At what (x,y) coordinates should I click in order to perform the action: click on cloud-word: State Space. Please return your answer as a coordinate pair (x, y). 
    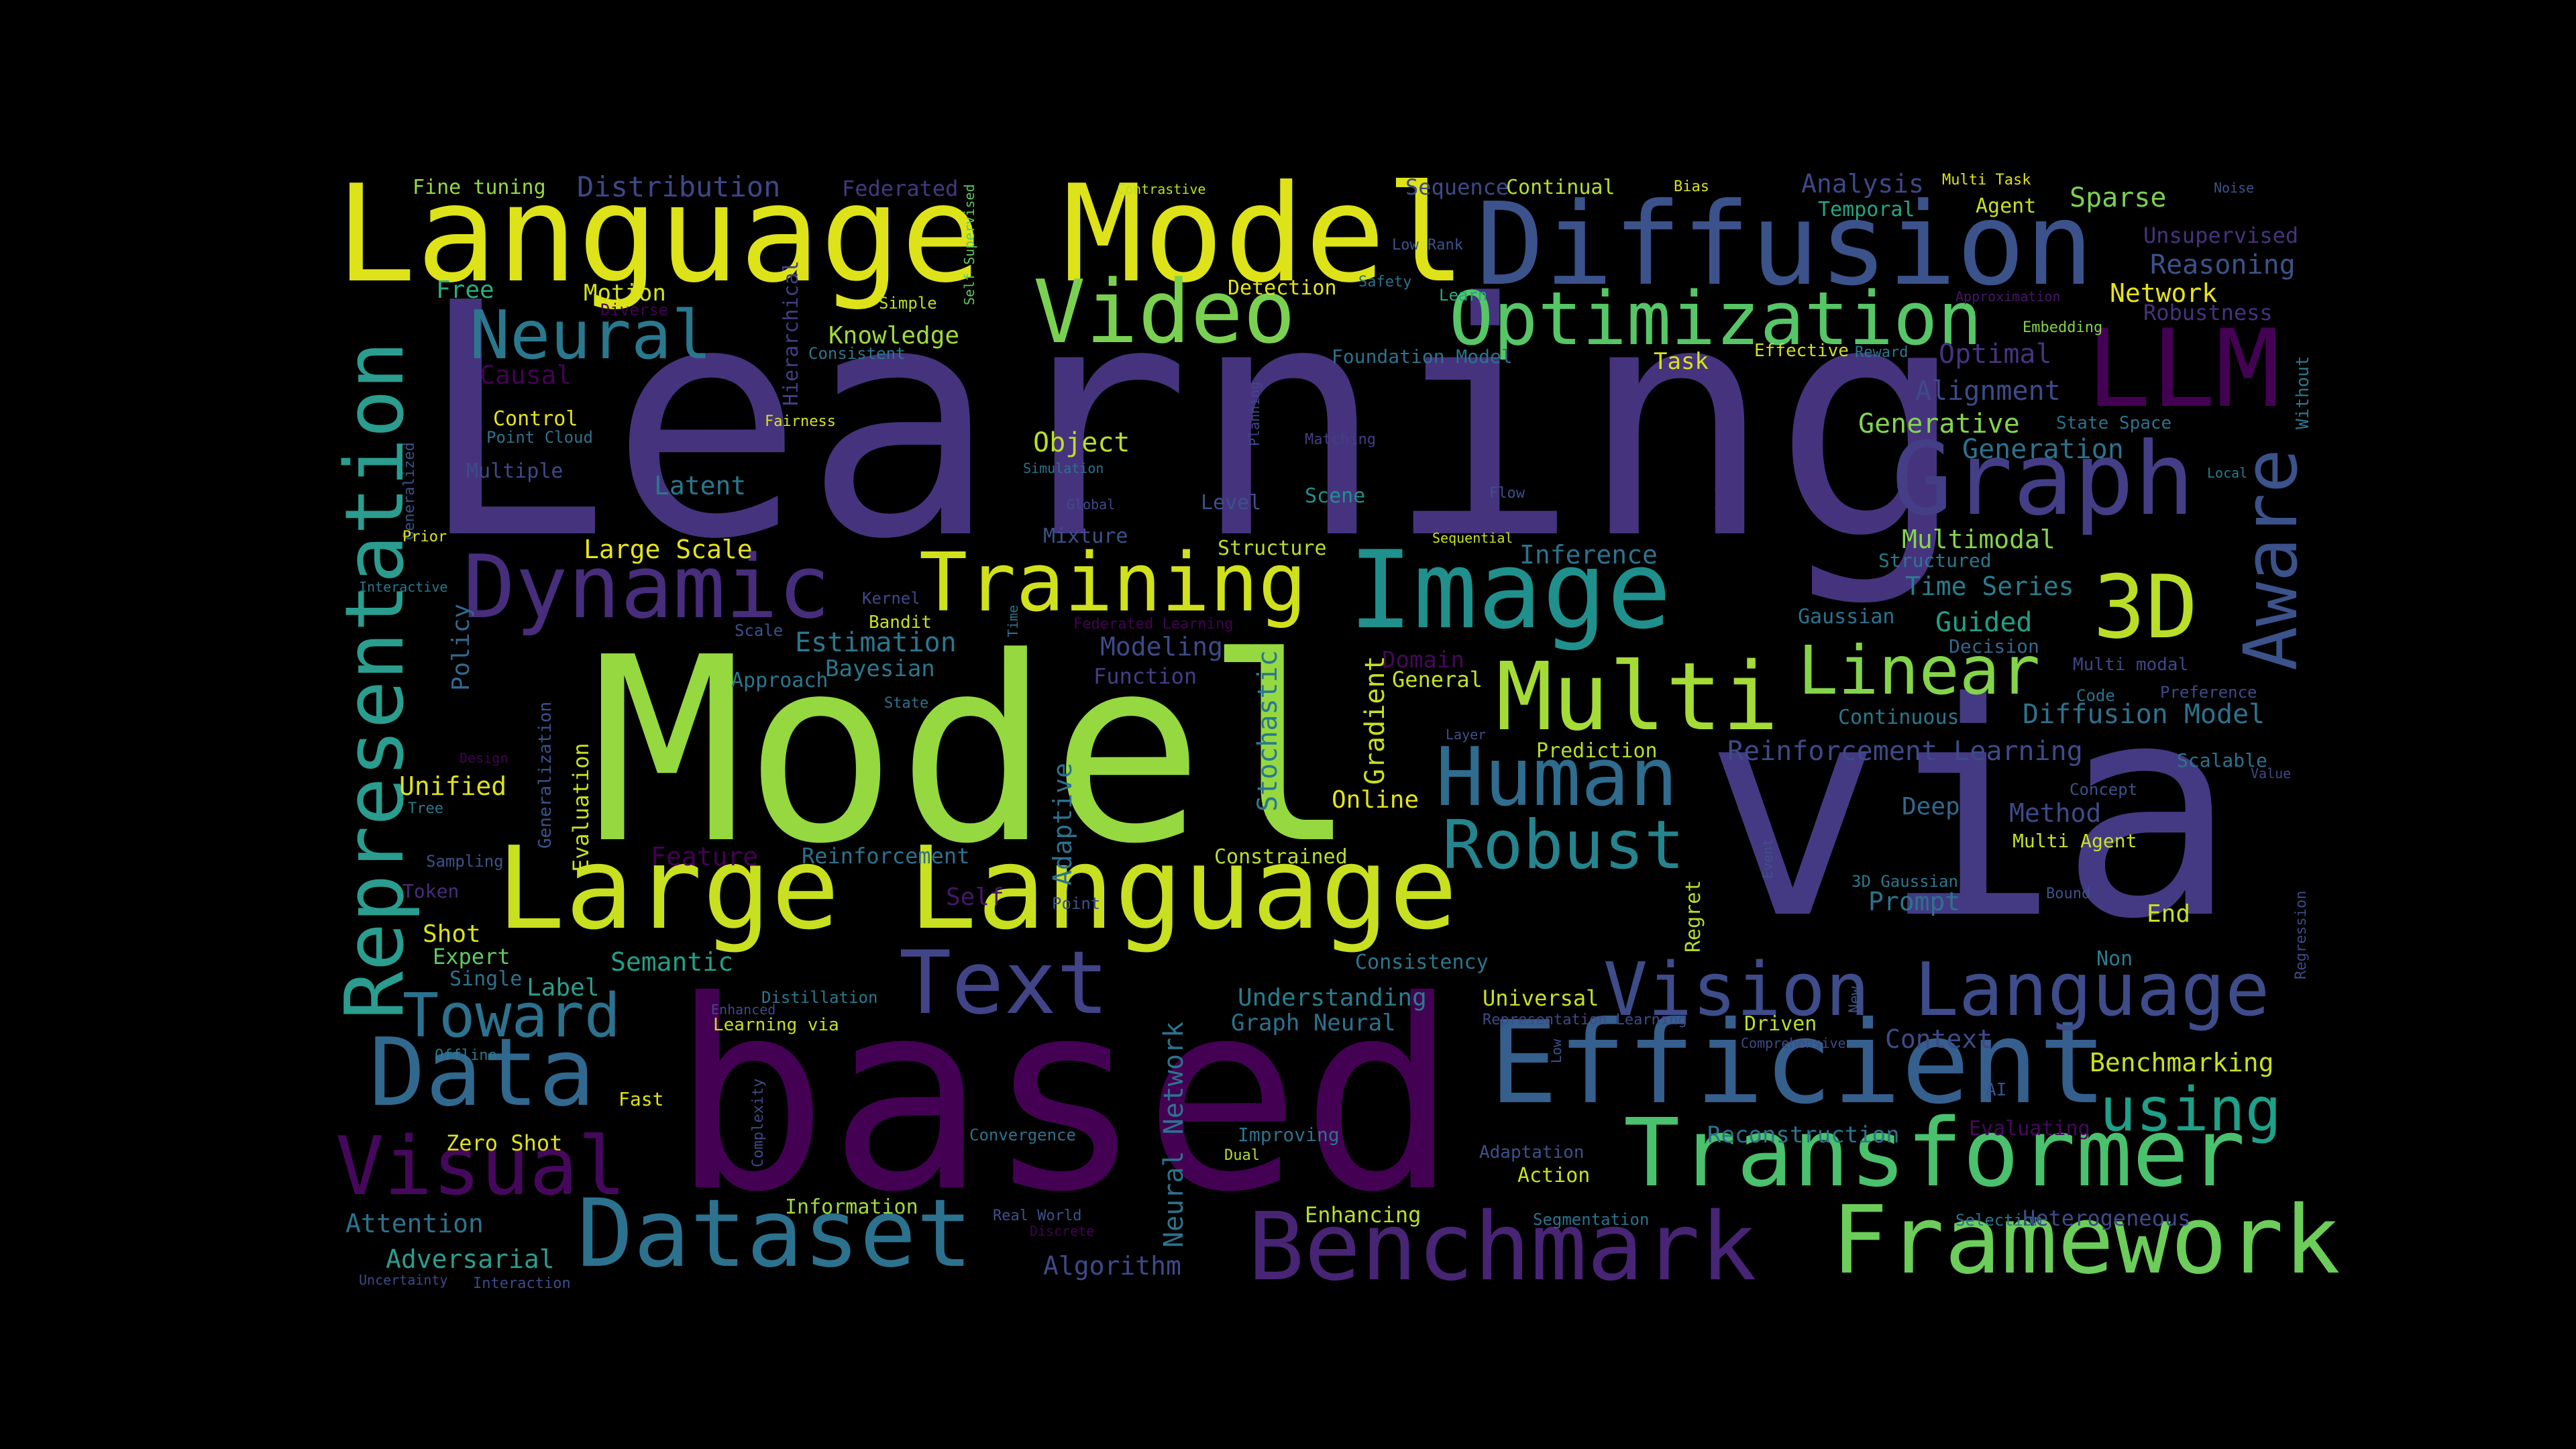
    Looking at the image, I should click on (2114, 423).